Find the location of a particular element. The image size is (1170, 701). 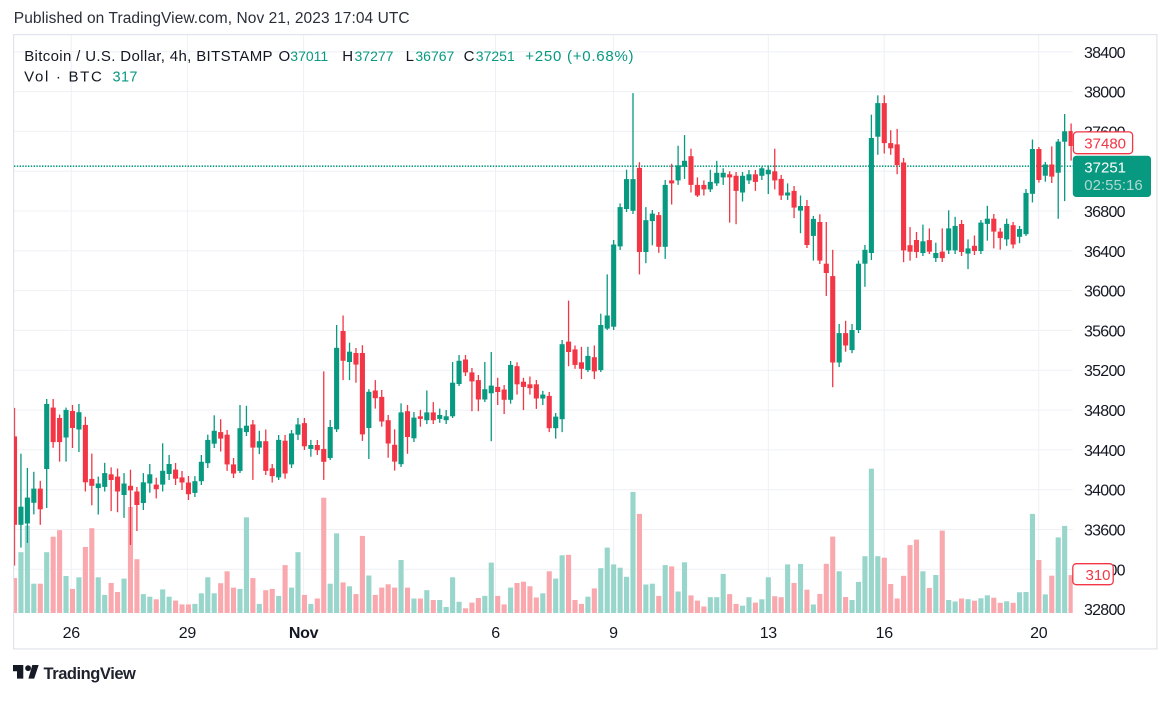

svg-text: 37480 is located at coordinates (1105, 144).